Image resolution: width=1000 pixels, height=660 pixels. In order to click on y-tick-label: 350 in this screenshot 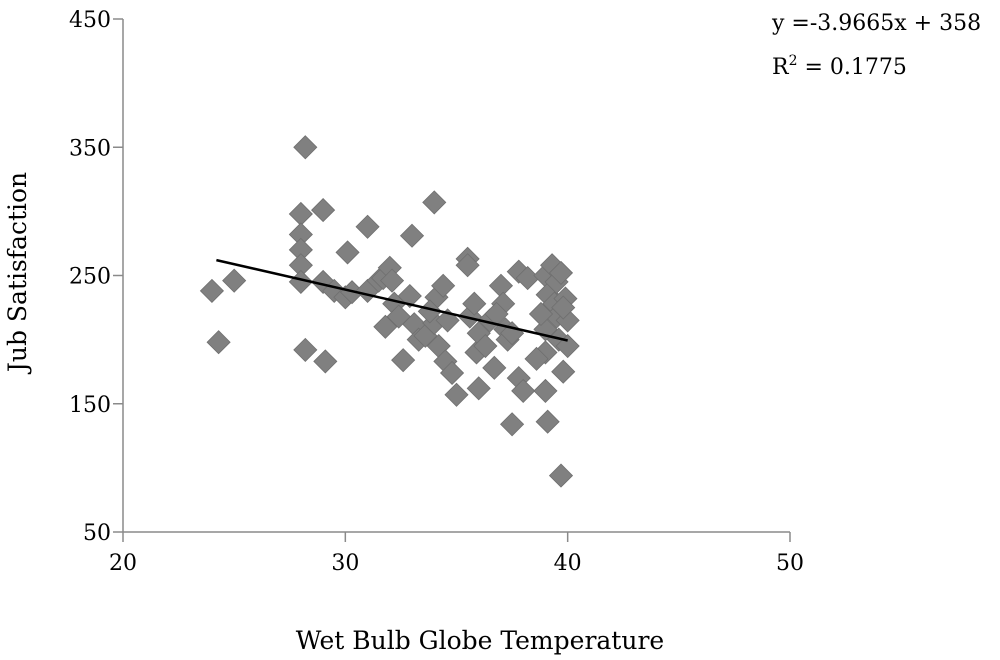, I will do `click(90, 148)`.